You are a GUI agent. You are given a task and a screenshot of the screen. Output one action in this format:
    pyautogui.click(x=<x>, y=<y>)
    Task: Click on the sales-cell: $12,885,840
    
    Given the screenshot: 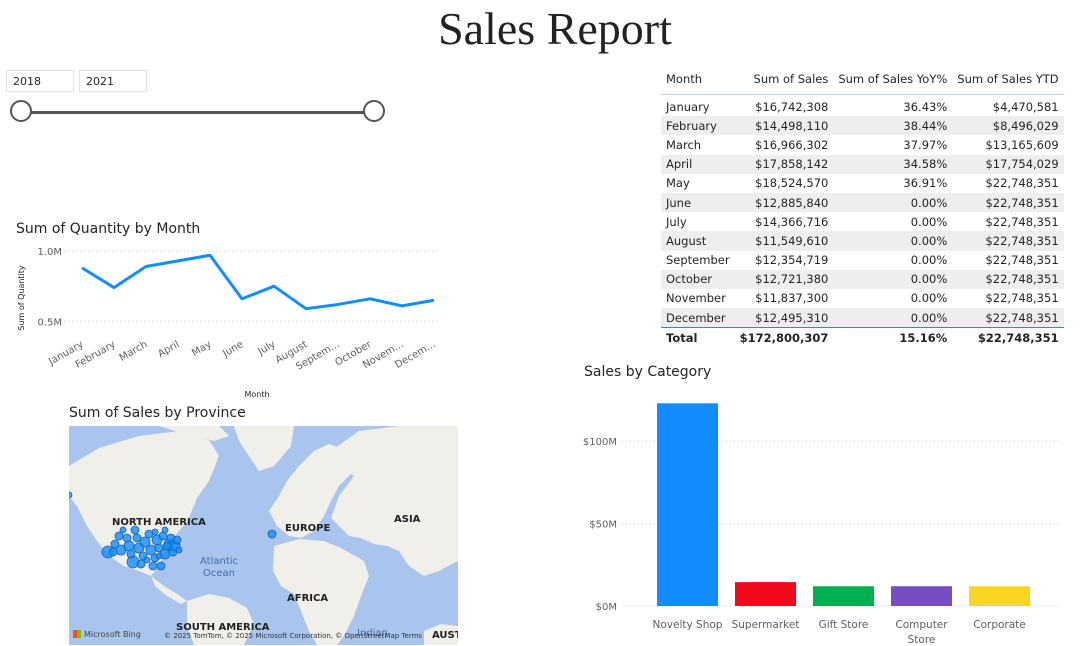 What is the action you would take?
    pyautogui.click(x=784, y=202)
    